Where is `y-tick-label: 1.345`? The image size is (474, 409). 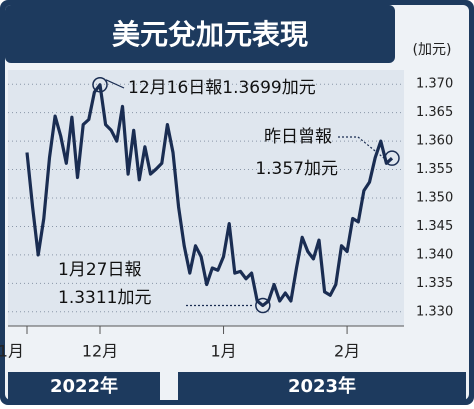 y-tick-label: 1.345 is located at coordinates (434, 226).